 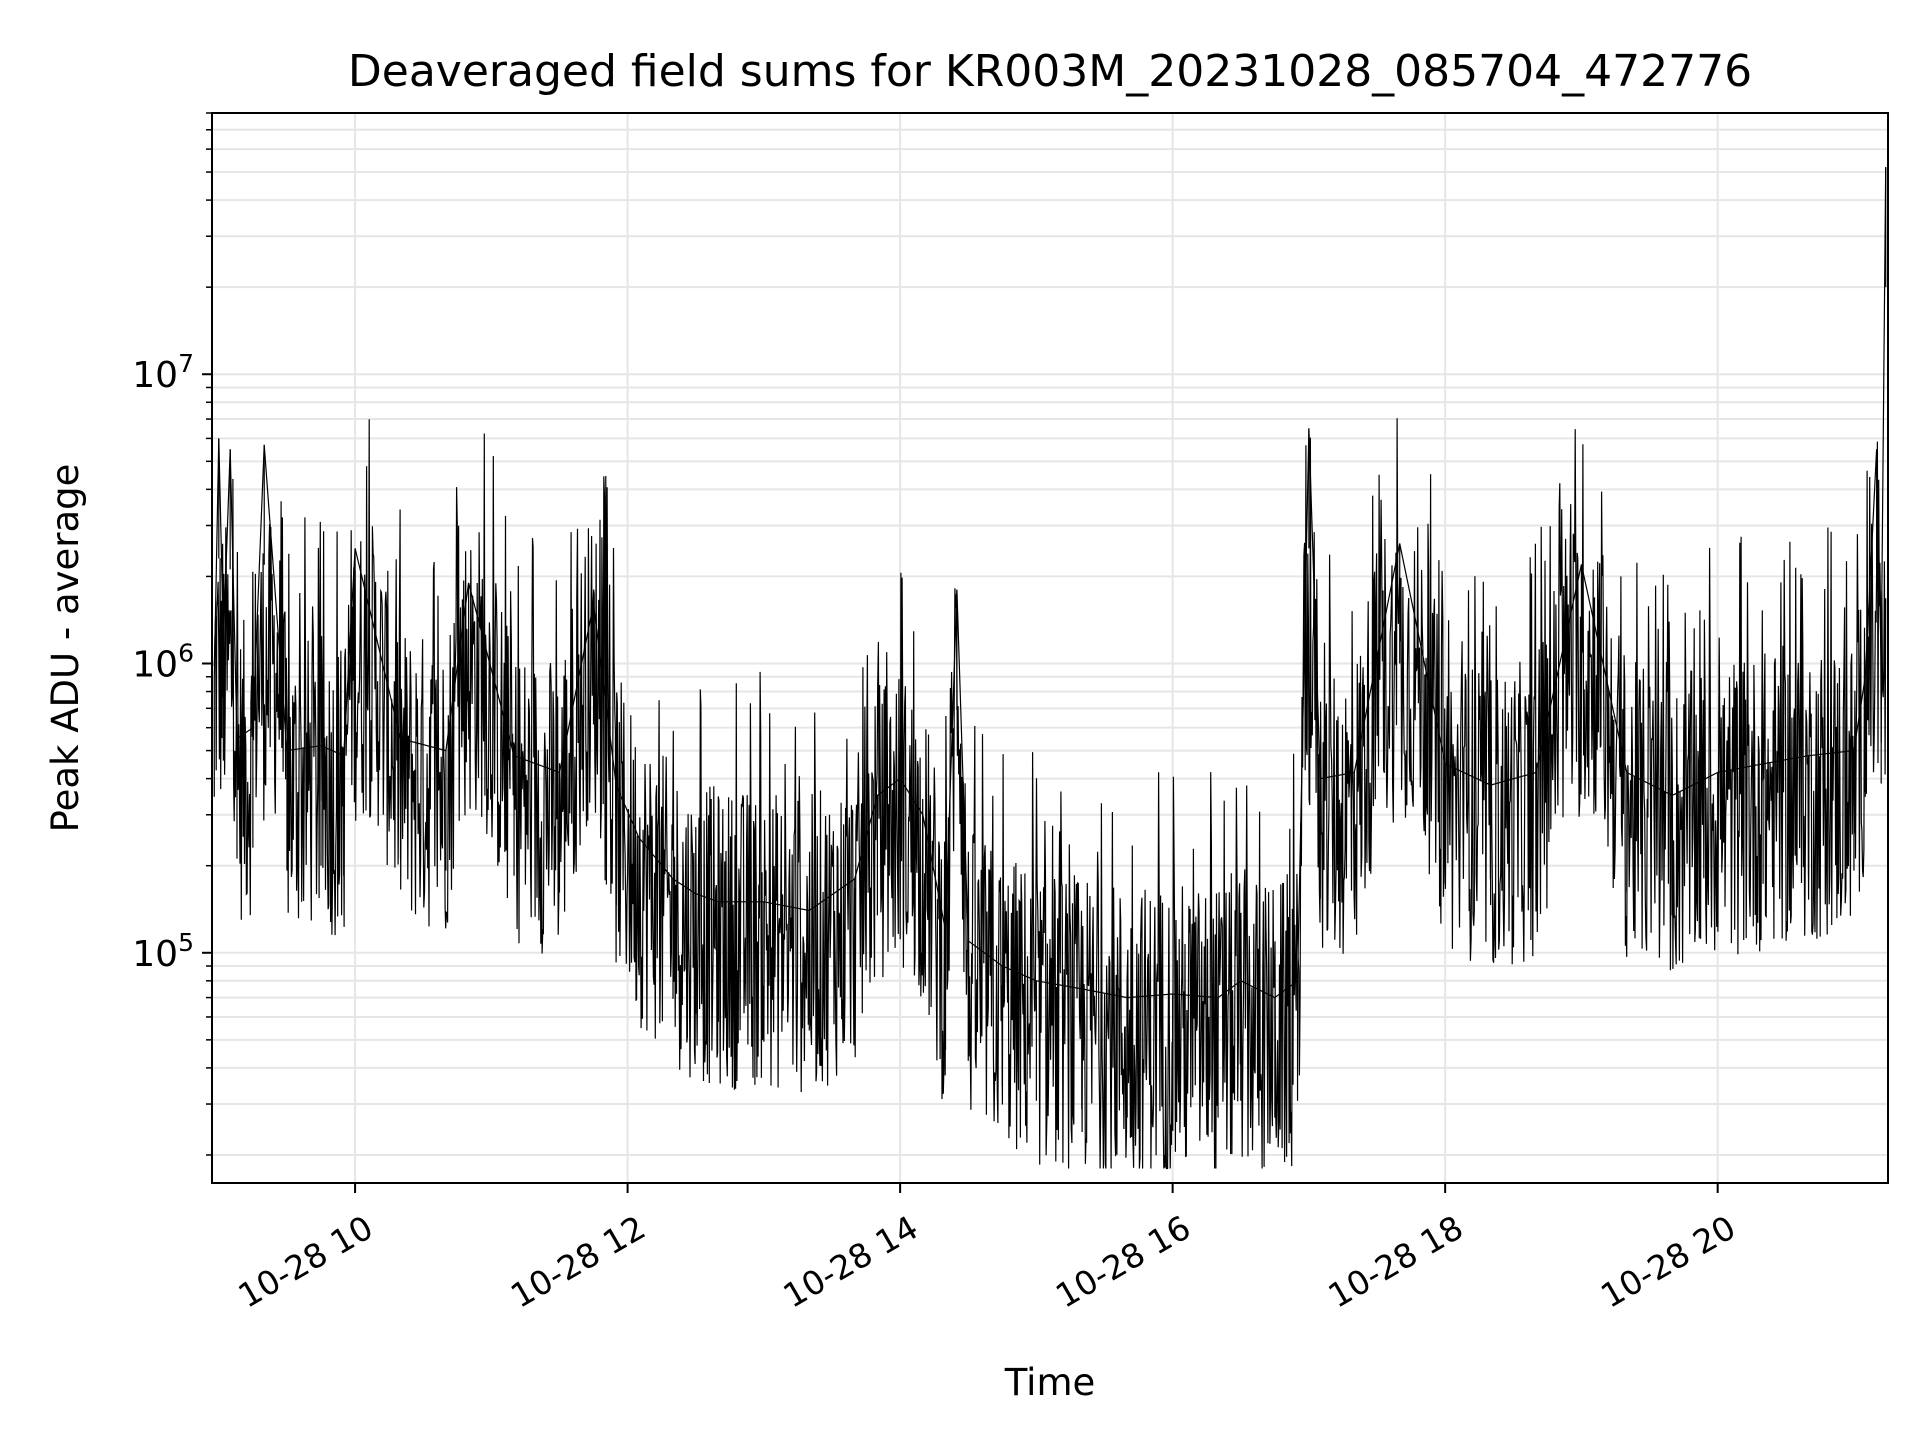 What do you see at coordinates (1050, 1382) in the screenshot?
I see `x-axis-label: Time` at bounding box center [1050, 1382].